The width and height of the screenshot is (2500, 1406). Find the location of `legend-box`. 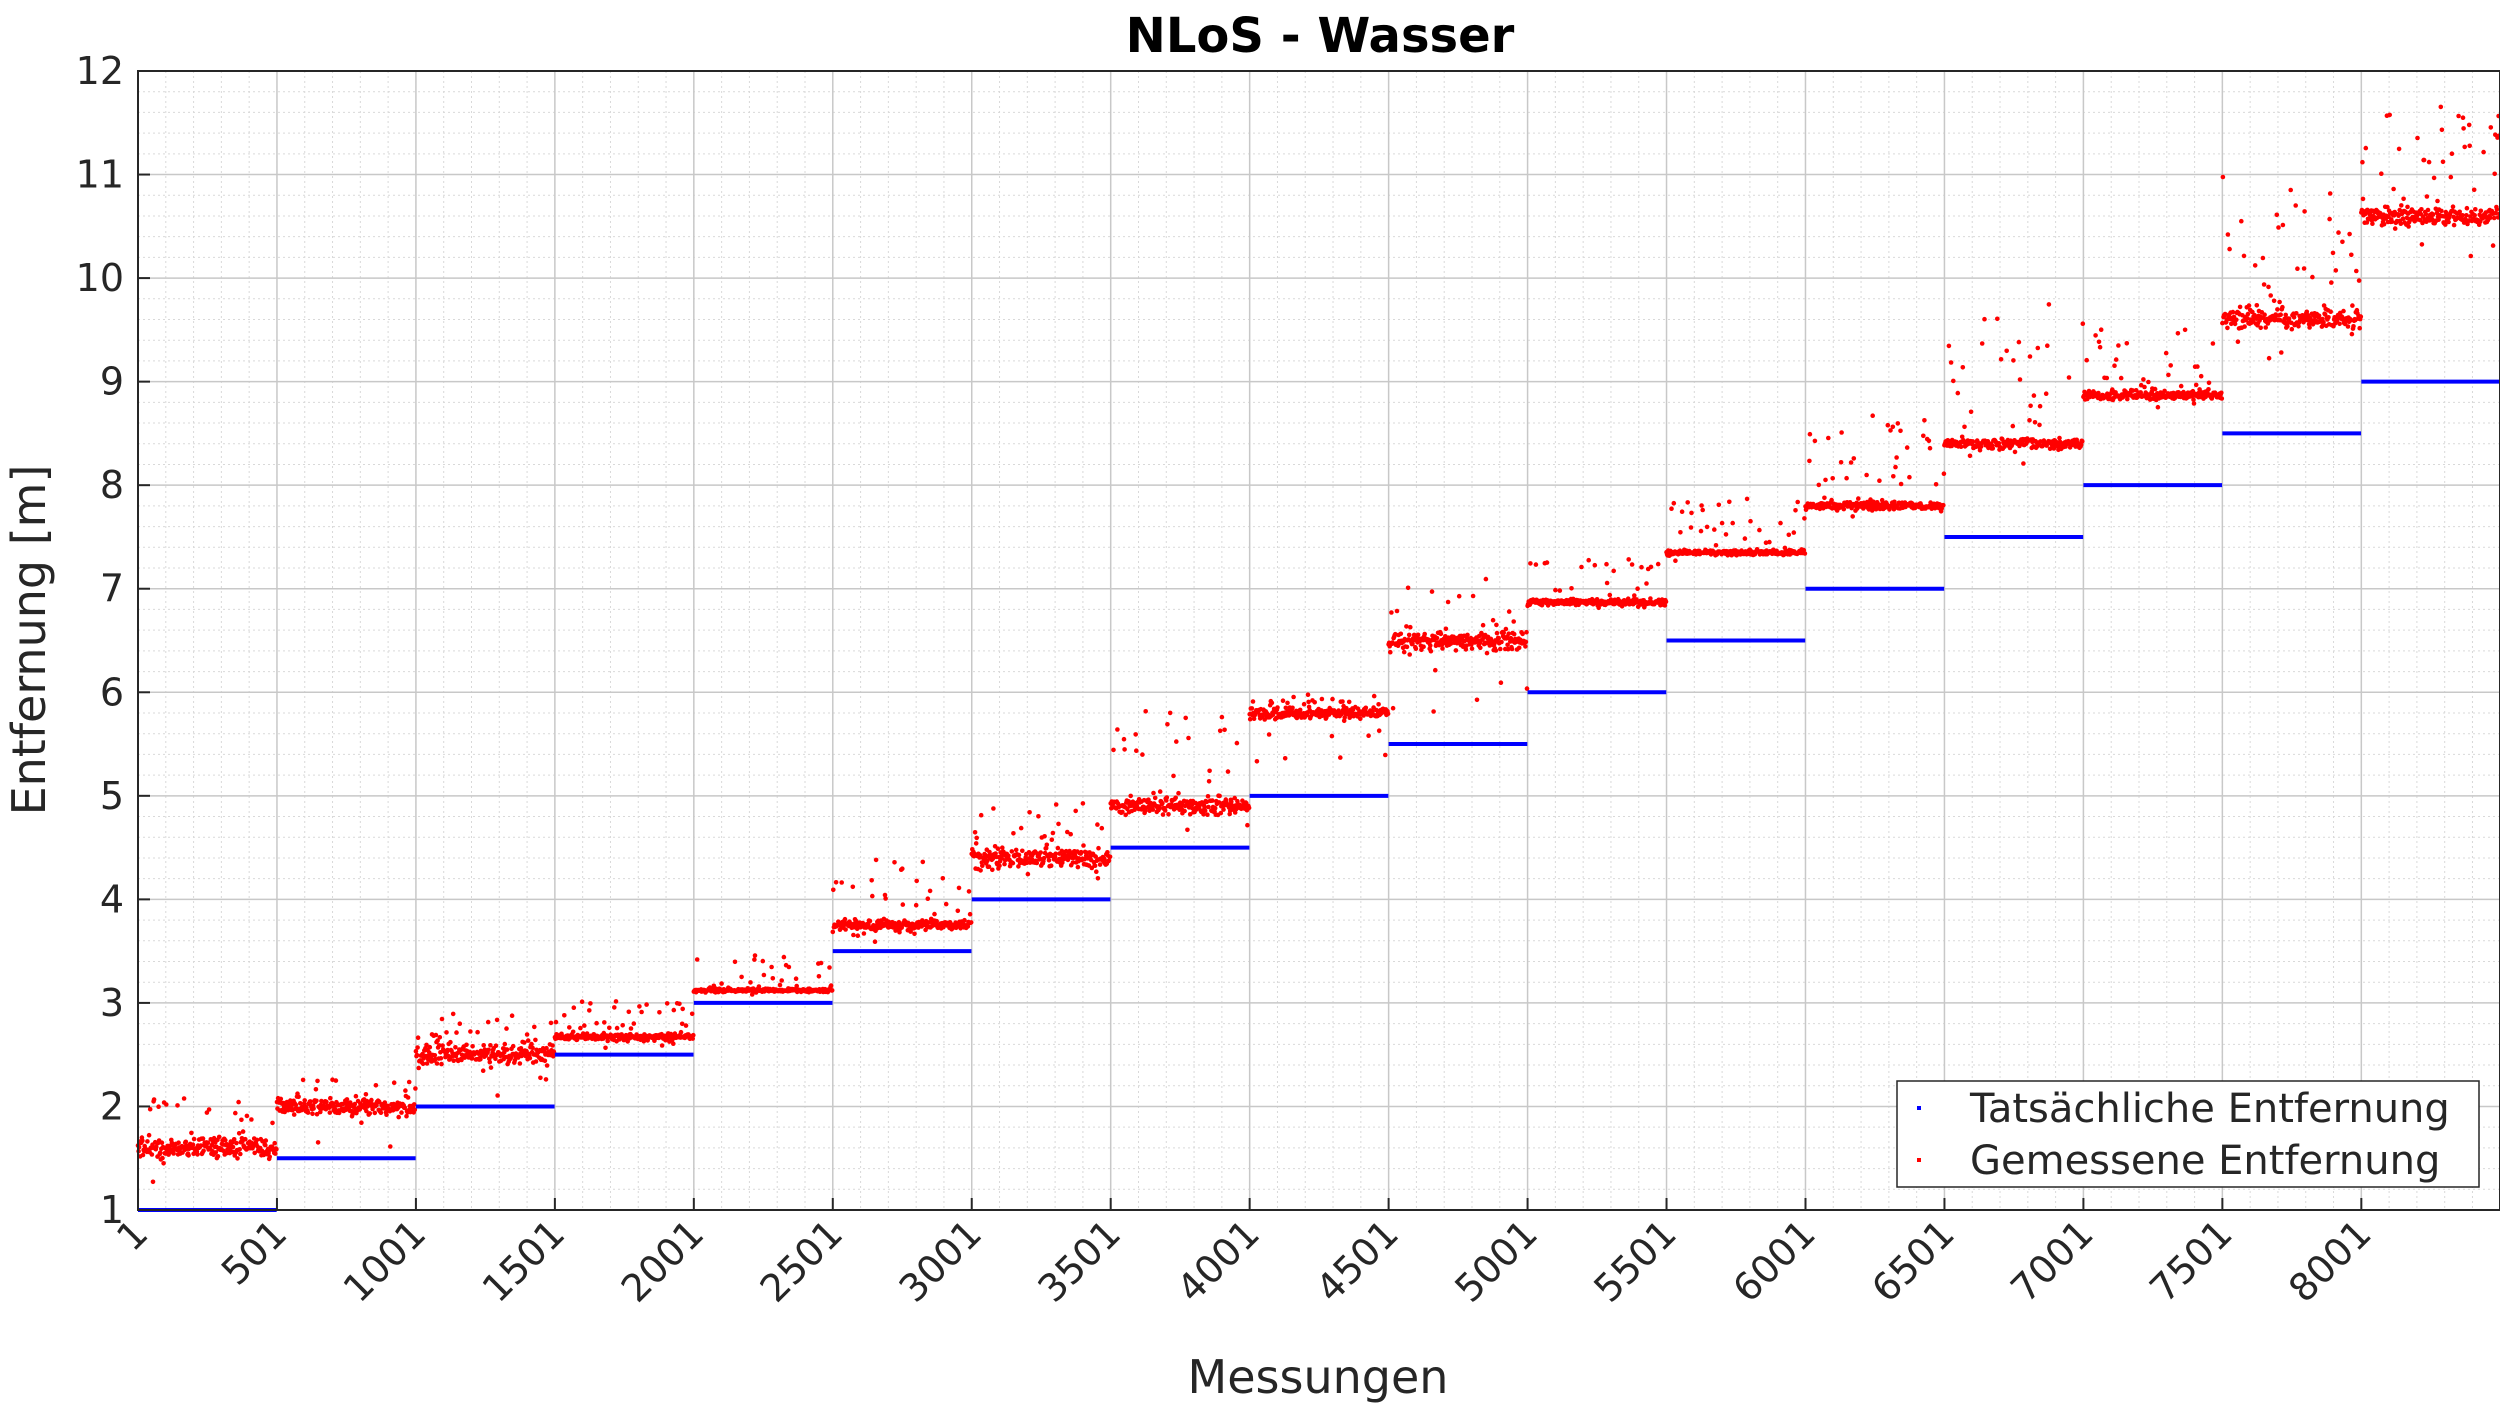

legend-box is located at coordinates (2188, 1134).